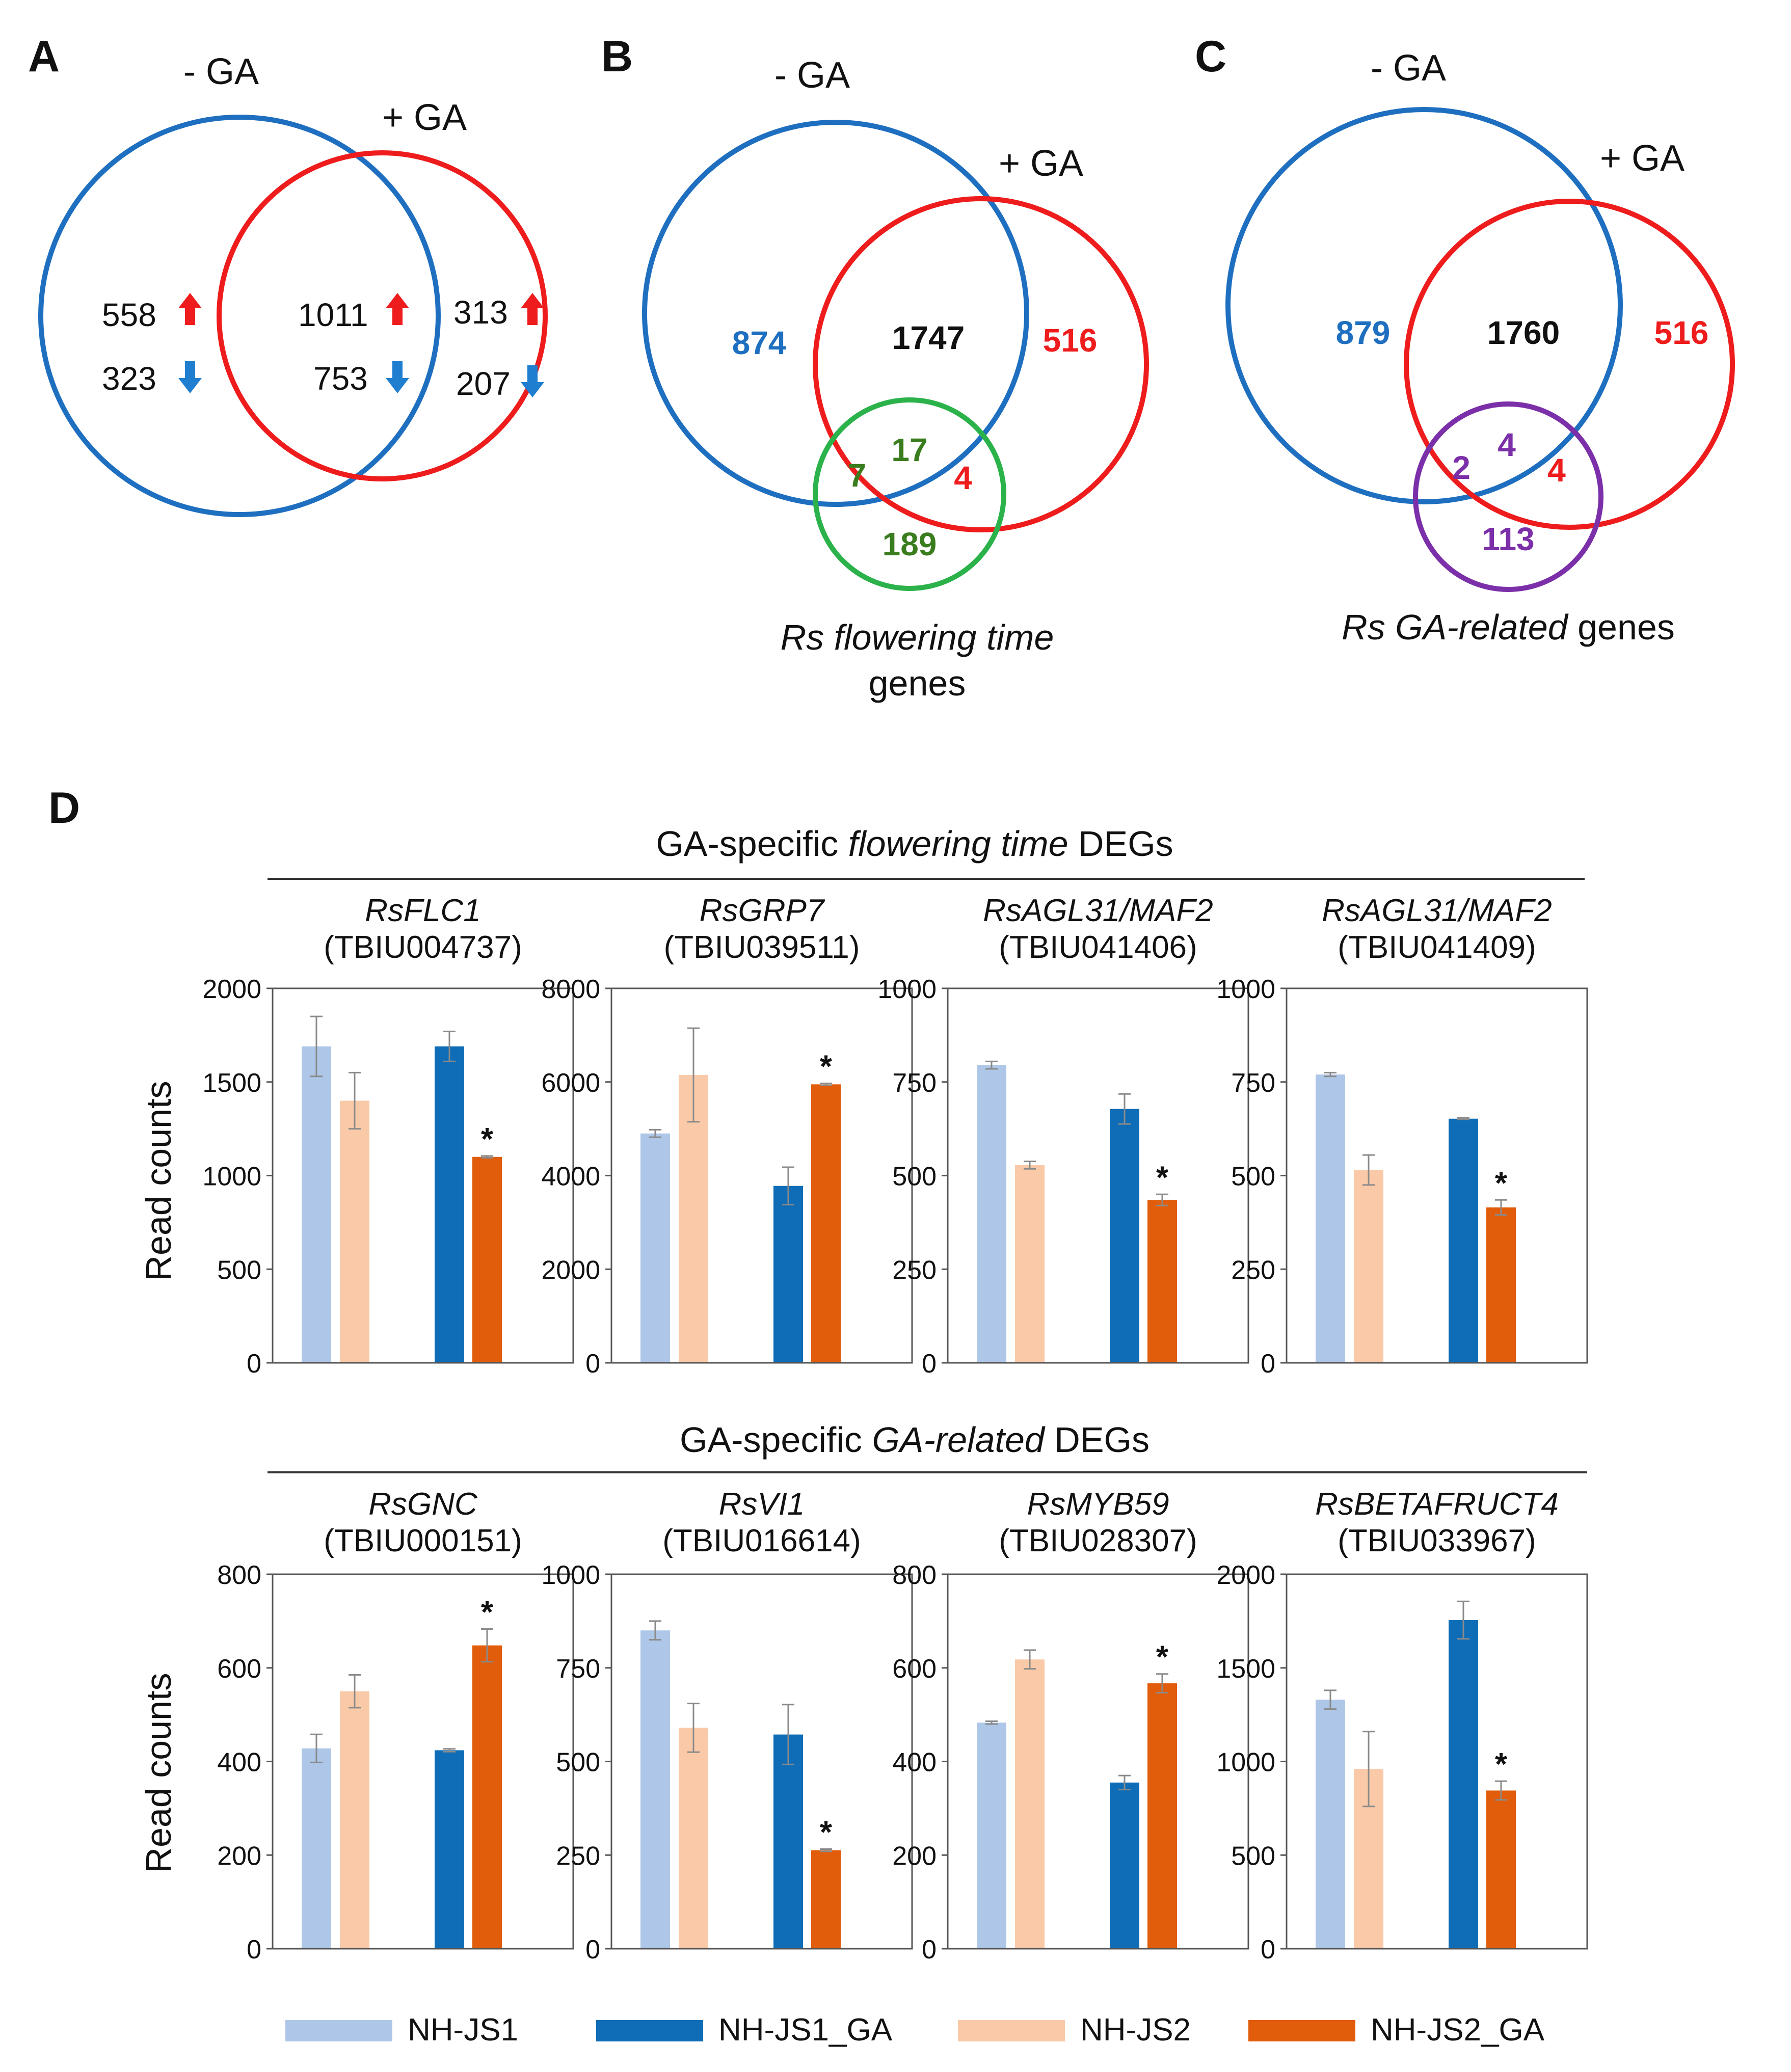 The height and width of the screenshot is (2072, 1791). I want to click on panel-b-both: 1747, so click(928, 338).